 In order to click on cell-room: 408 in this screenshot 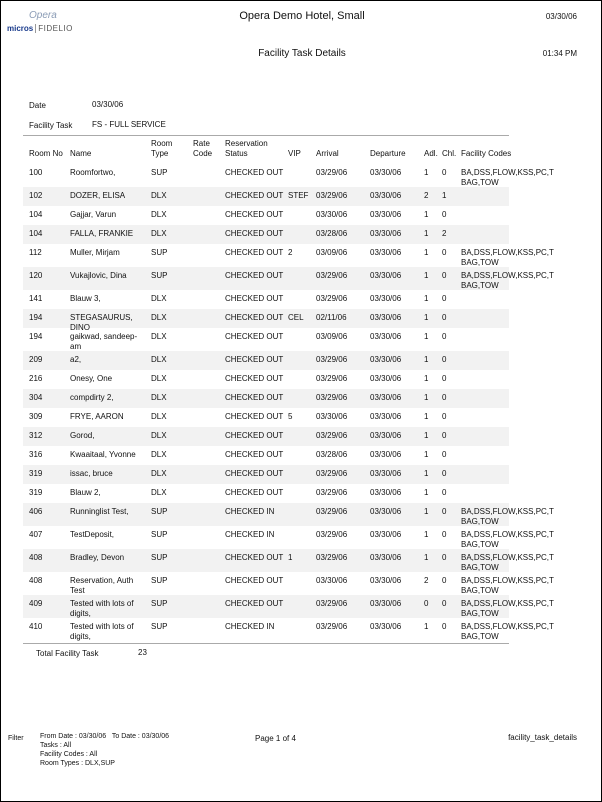, I will do `click(36, 580)`.